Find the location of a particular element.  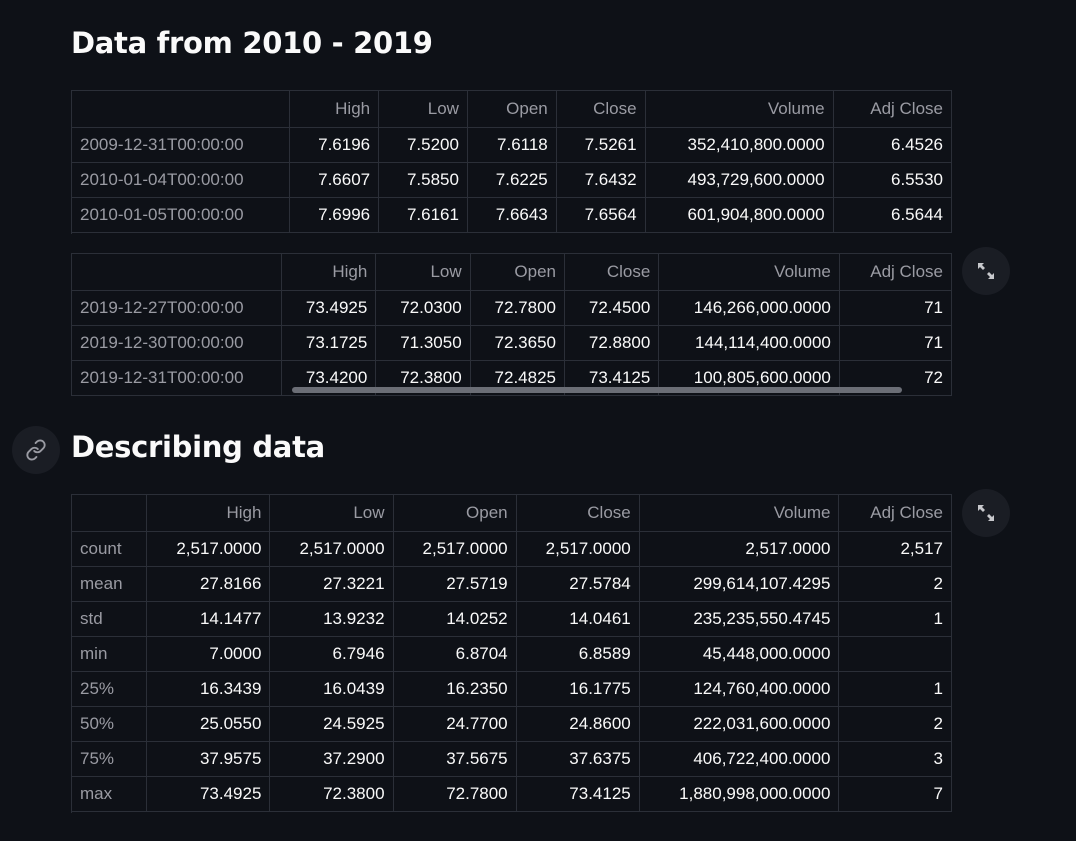

table-cell: 7.6996 is located at coordinates (334, 215).